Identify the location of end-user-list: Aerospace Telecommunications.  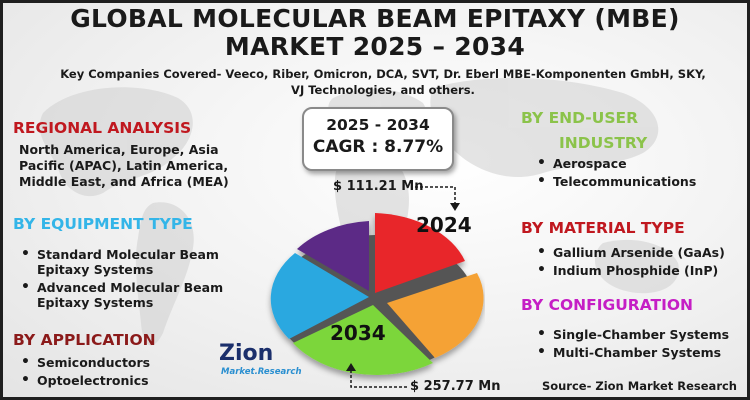
(620, 174).